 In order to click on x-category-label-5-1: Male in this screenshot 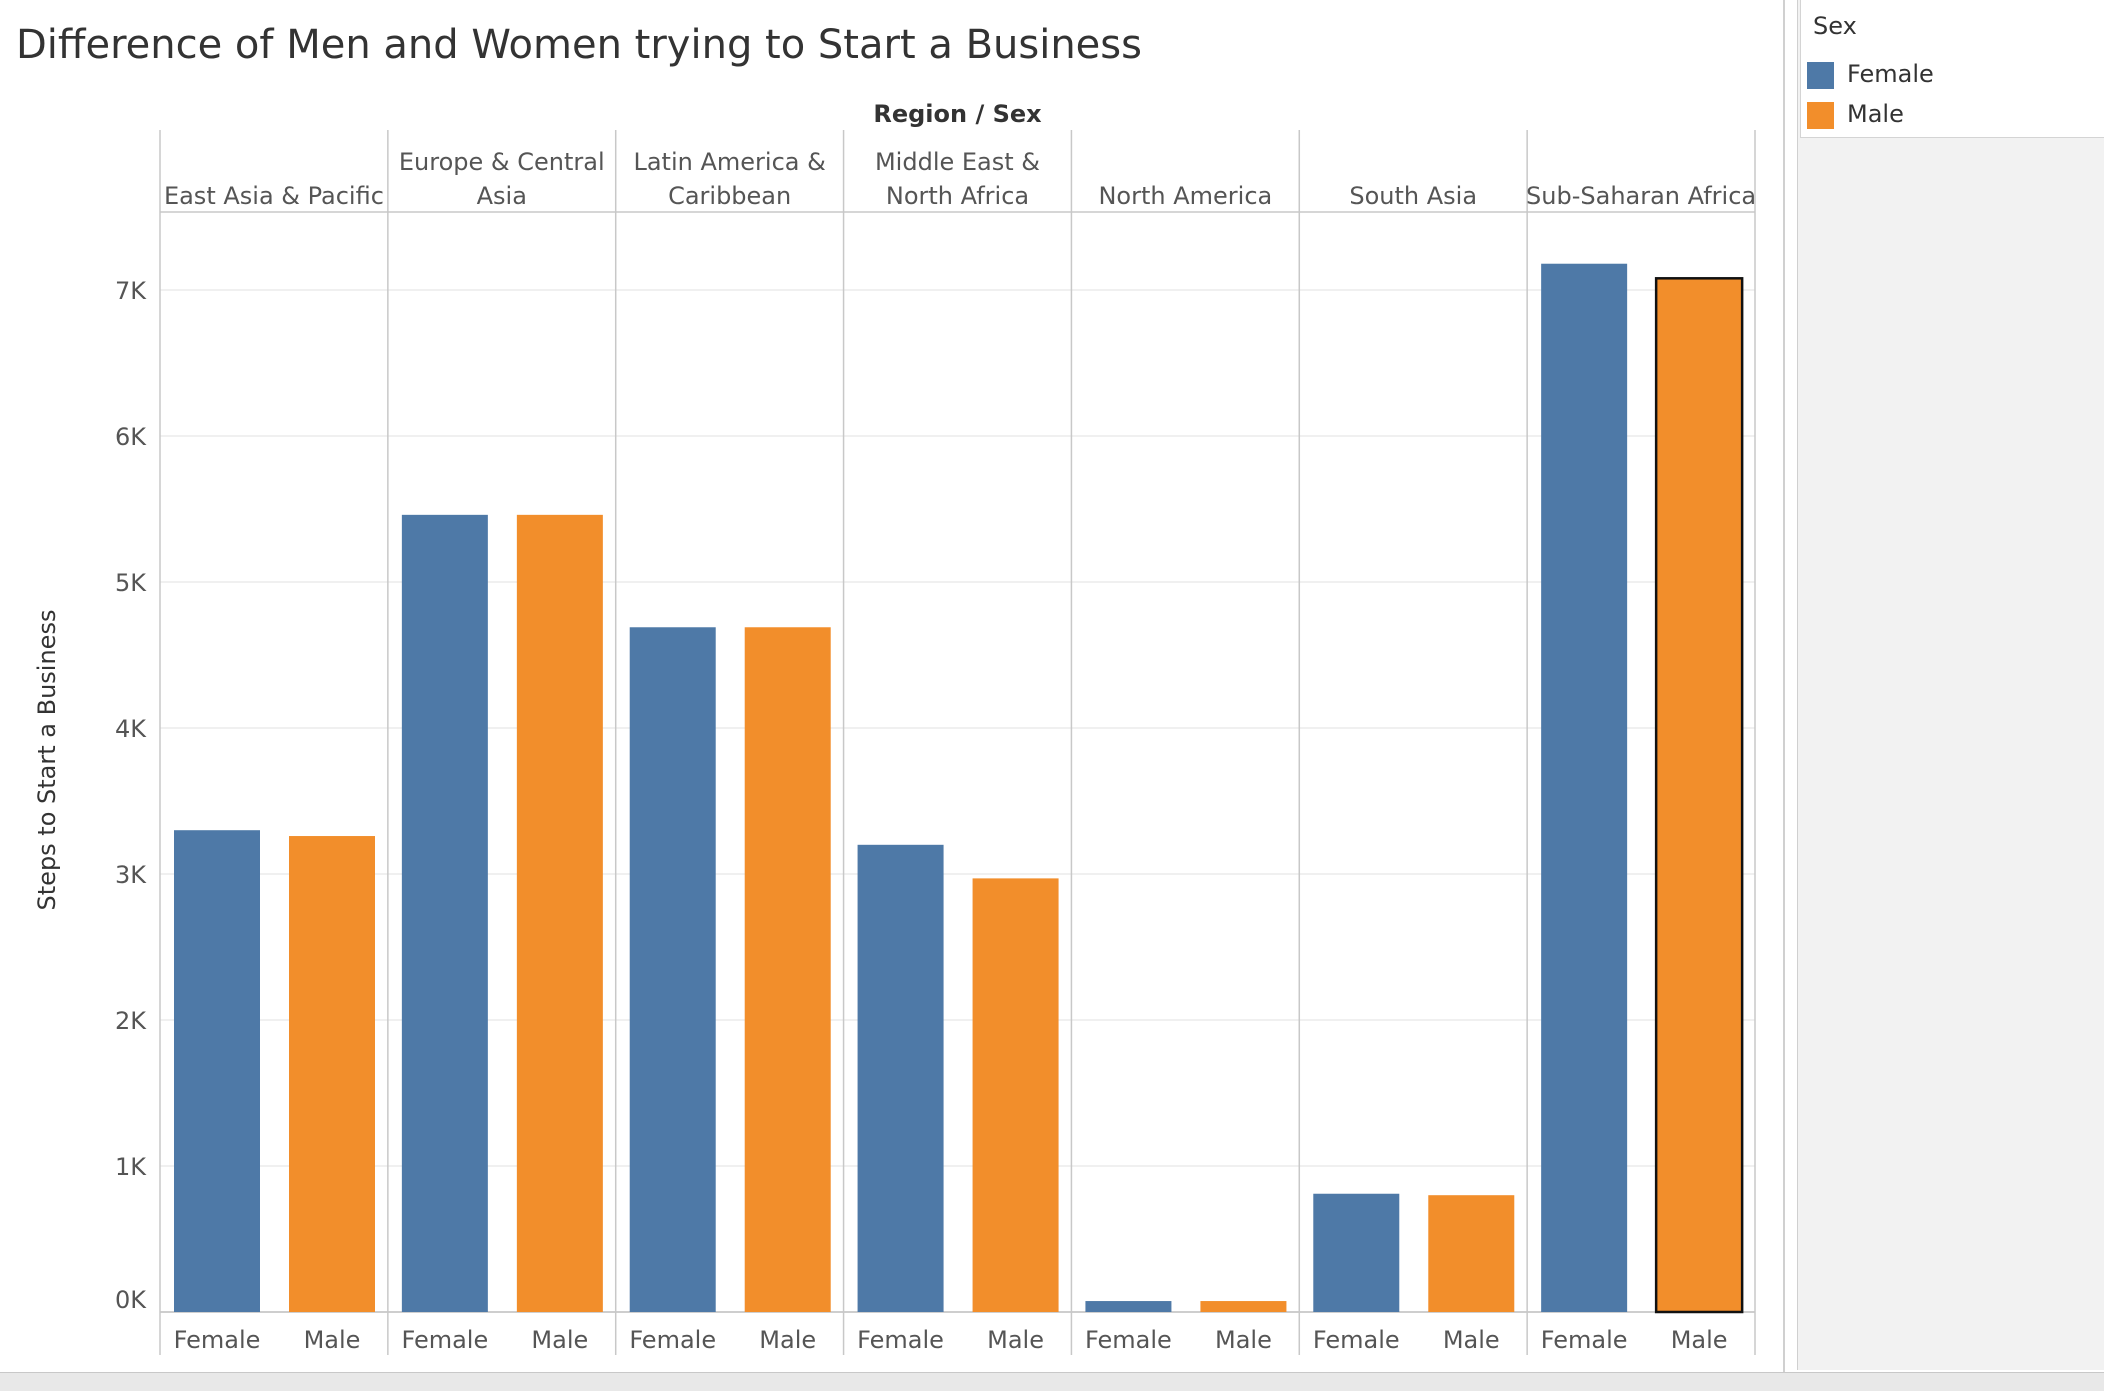, I will do `click(1471, 1340)`.